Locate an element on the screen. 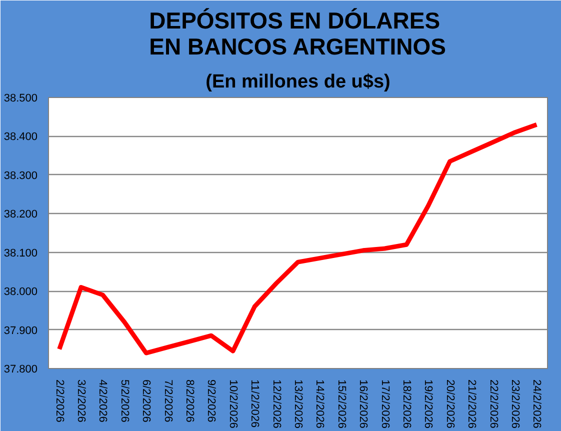 The height and width of the screenshot is (431, 561). y-tick-label: 37.800 is located at coordinates (21, 370).